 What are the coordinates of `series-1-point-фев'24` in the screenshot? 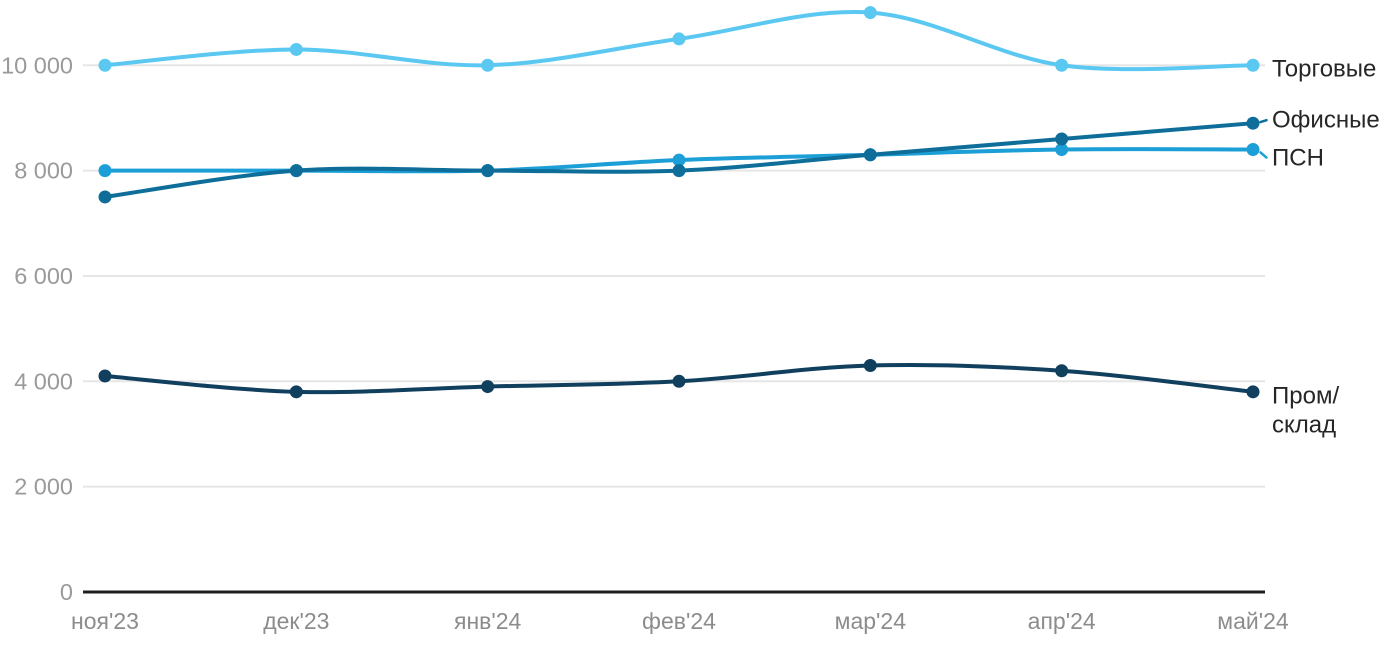 It's located at (679, 171).